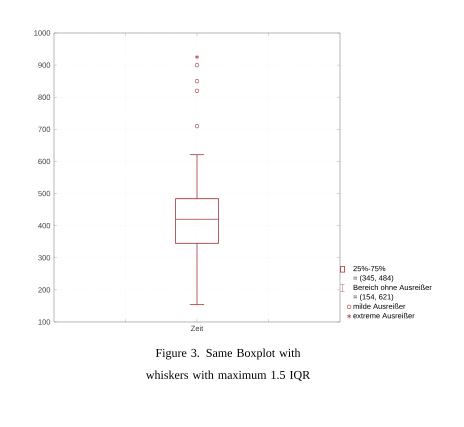 Image resolution: width=464 pixels, height=427 pixels. What do you see at coordinates (228, 364) in the screenshot?
I see `caption: Figure 3. Same Boxplot with whiskers with maximum 1.5 IQR` at bounding box center [228, 364].